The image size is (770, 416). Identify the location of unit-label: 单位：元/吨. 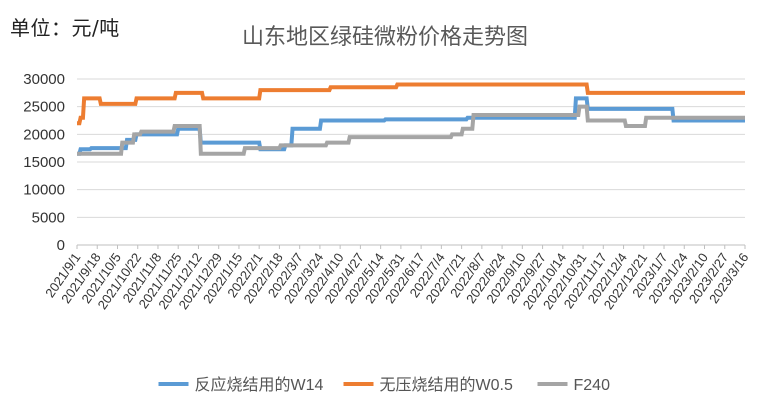
(65, 28).